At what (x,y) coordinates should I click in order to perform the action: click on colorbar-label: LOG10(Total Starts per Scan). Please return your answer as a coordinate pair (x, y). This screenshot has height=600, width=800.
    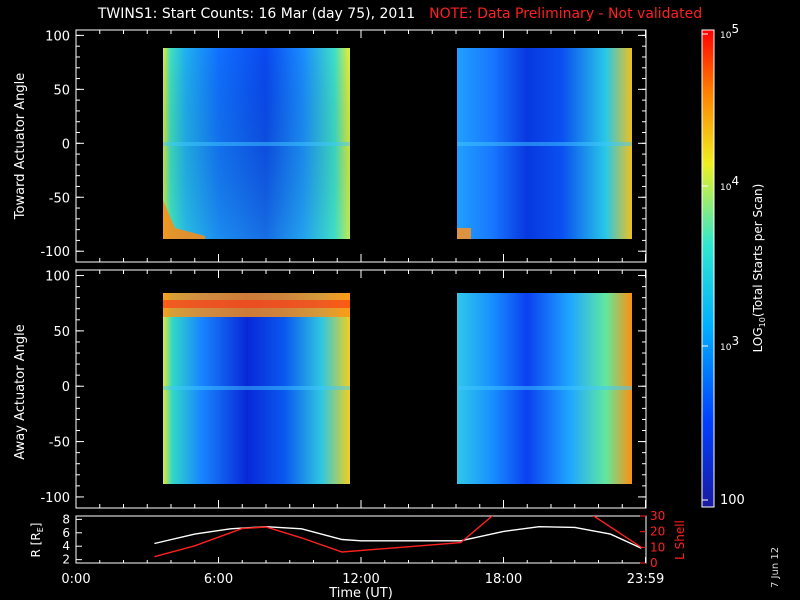
    Looking at the image, I should click on (759, 268).